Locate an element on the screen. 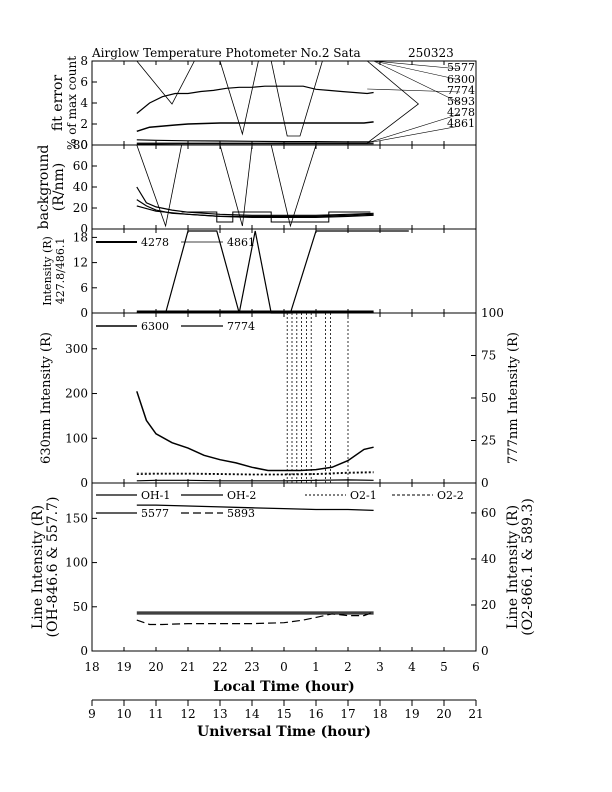 The width and height of the screenshot is (612, 792). y-tick-label: 200 is located at coordinates (76, 394).